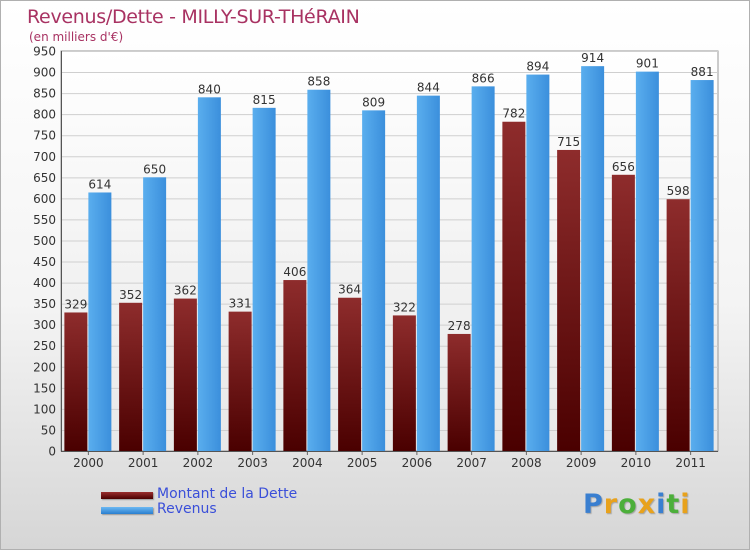  What do you see at coordinates (44, 304) in the screenshot?
I see `y-tick-label: 350` at bounding box center [44, 304].